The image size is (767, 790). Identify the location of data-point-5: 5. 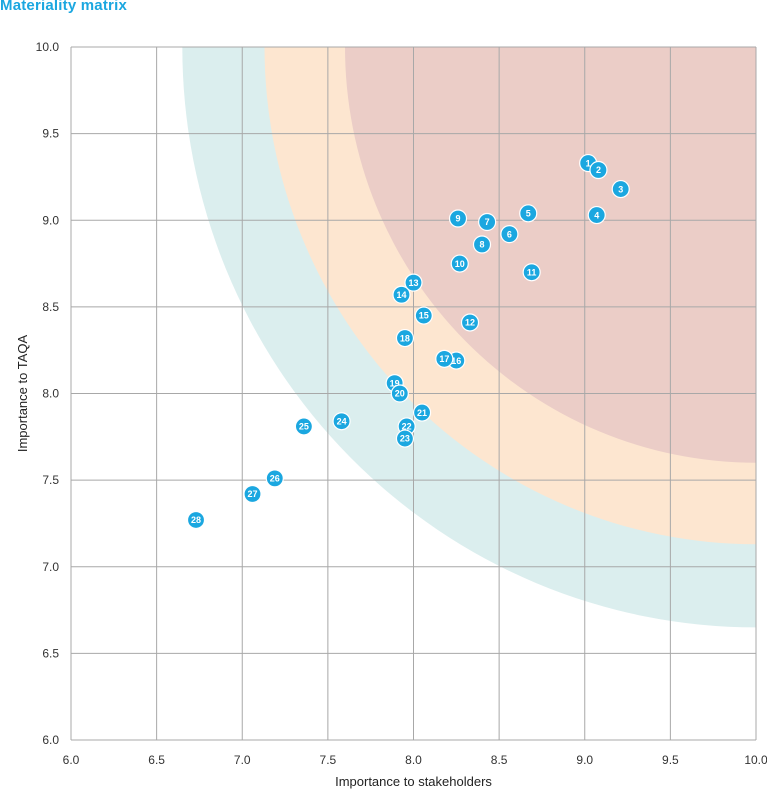
(528, 213).